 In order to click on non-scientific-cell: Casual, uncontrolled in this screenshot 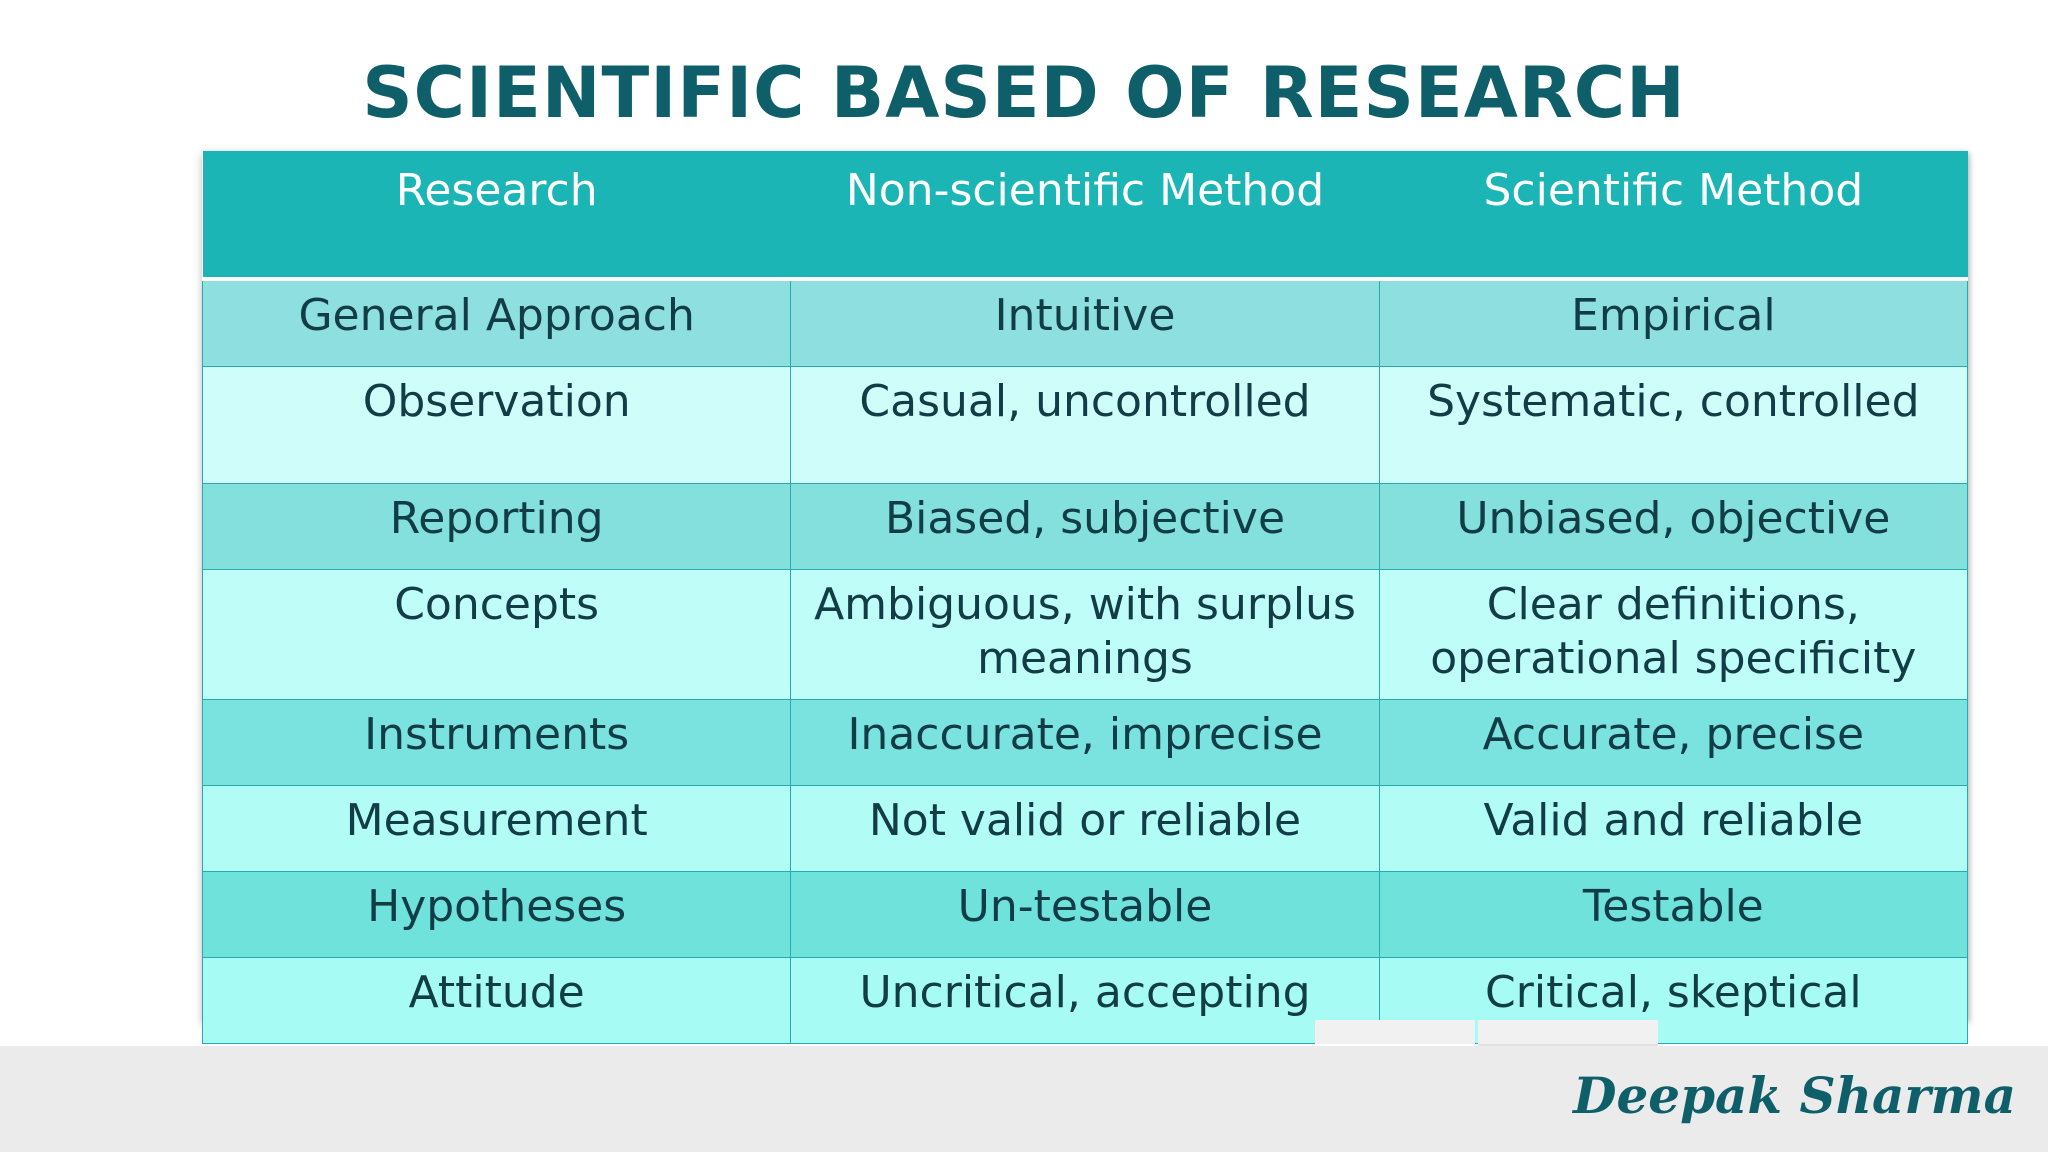, I will do `click(1085, 425)`.